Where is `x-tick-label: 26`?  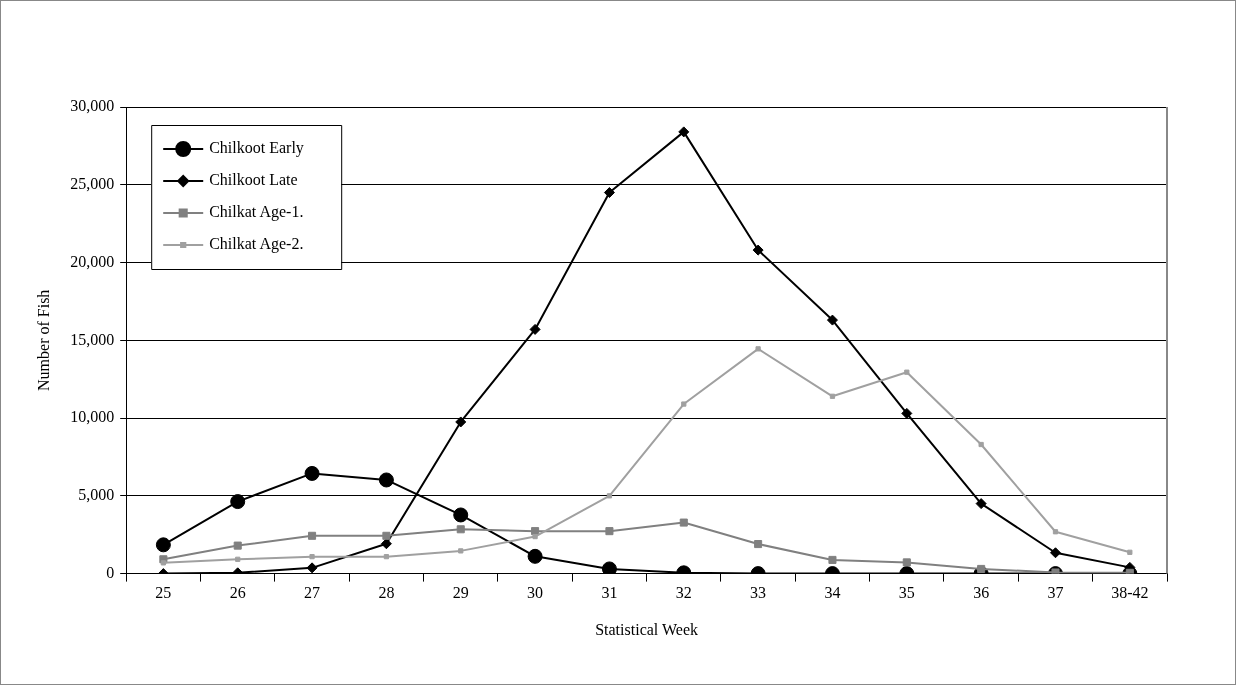
x-tick-label: 26 is located at coordinates (237, 593).